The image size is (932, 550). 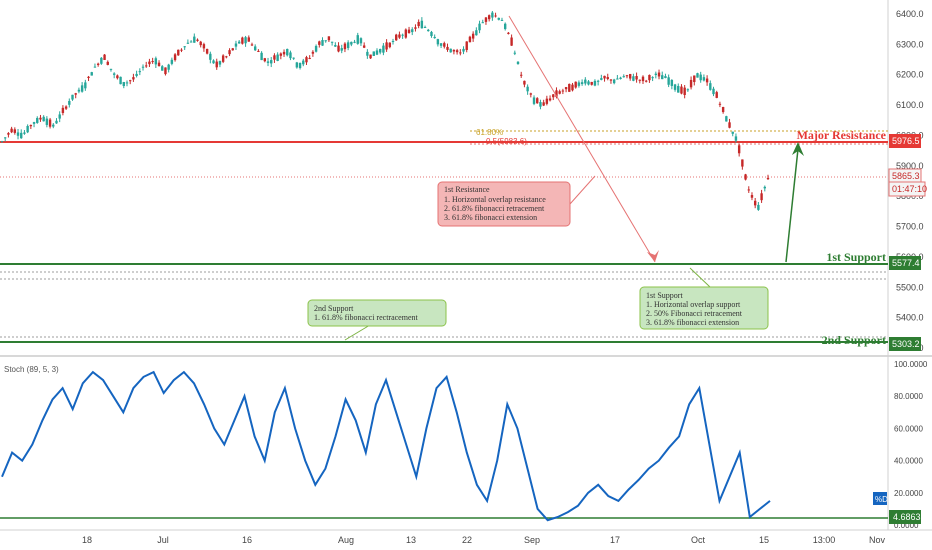 I want to click on time-axis: 18 Jul 16 Aug 13 22 Sep 17 Oct 15 13:00 Nov, so click(x=484, y=540).